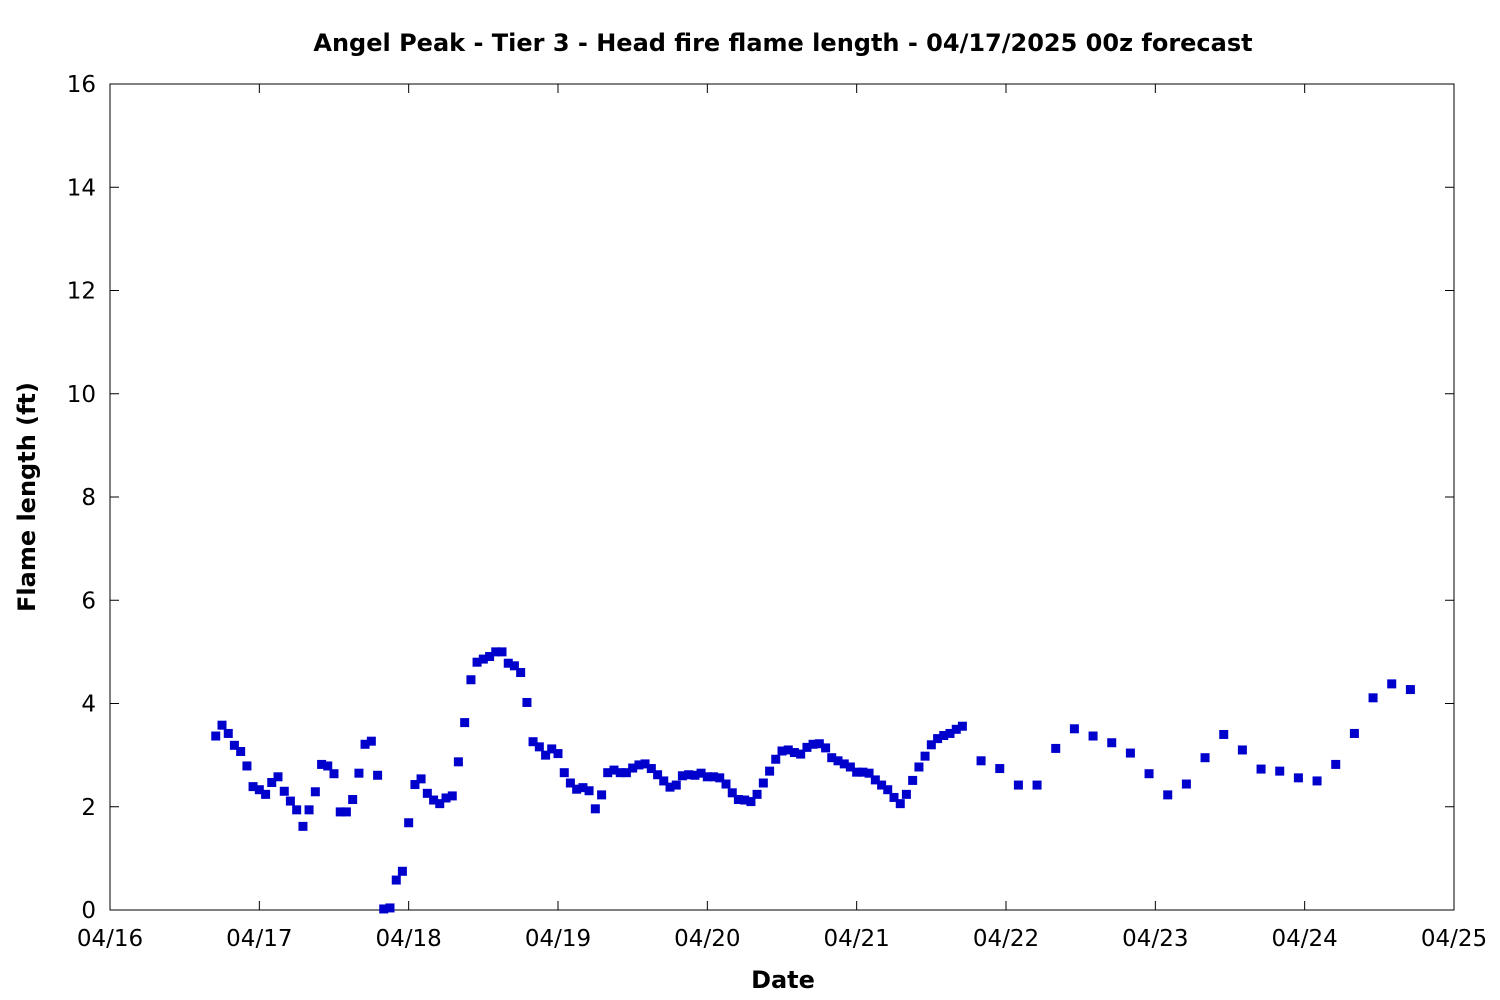  Describe the element at coordinates (110, 939) in the screenshot. I see `x-tick-label: 04/16` at that location.